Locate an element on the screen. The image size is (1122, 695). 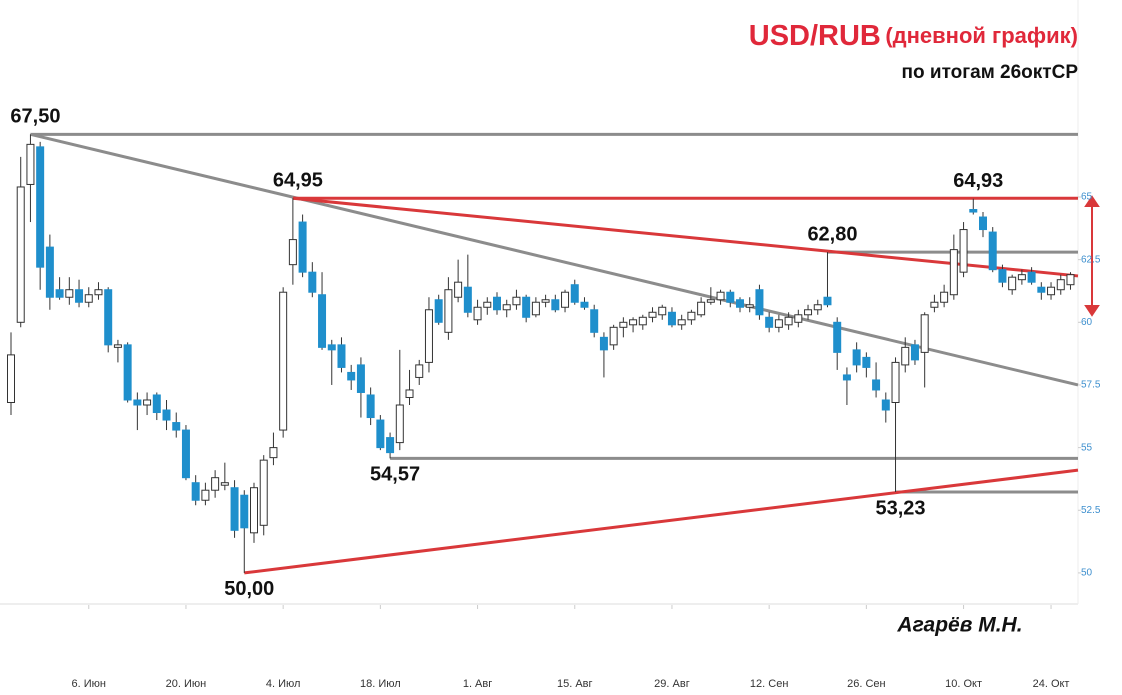
price-annotation: 50,00 is located at coordinates (249, 589).